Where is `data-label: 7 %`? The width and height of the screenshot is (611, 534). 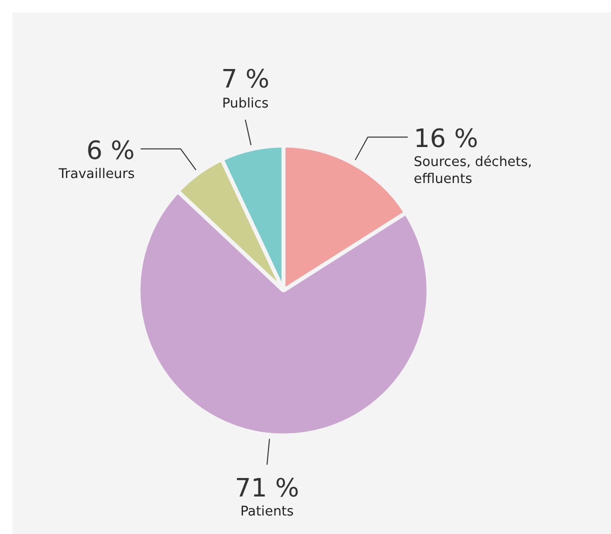 data-label: 7 % is located at coordinates (245, 79).